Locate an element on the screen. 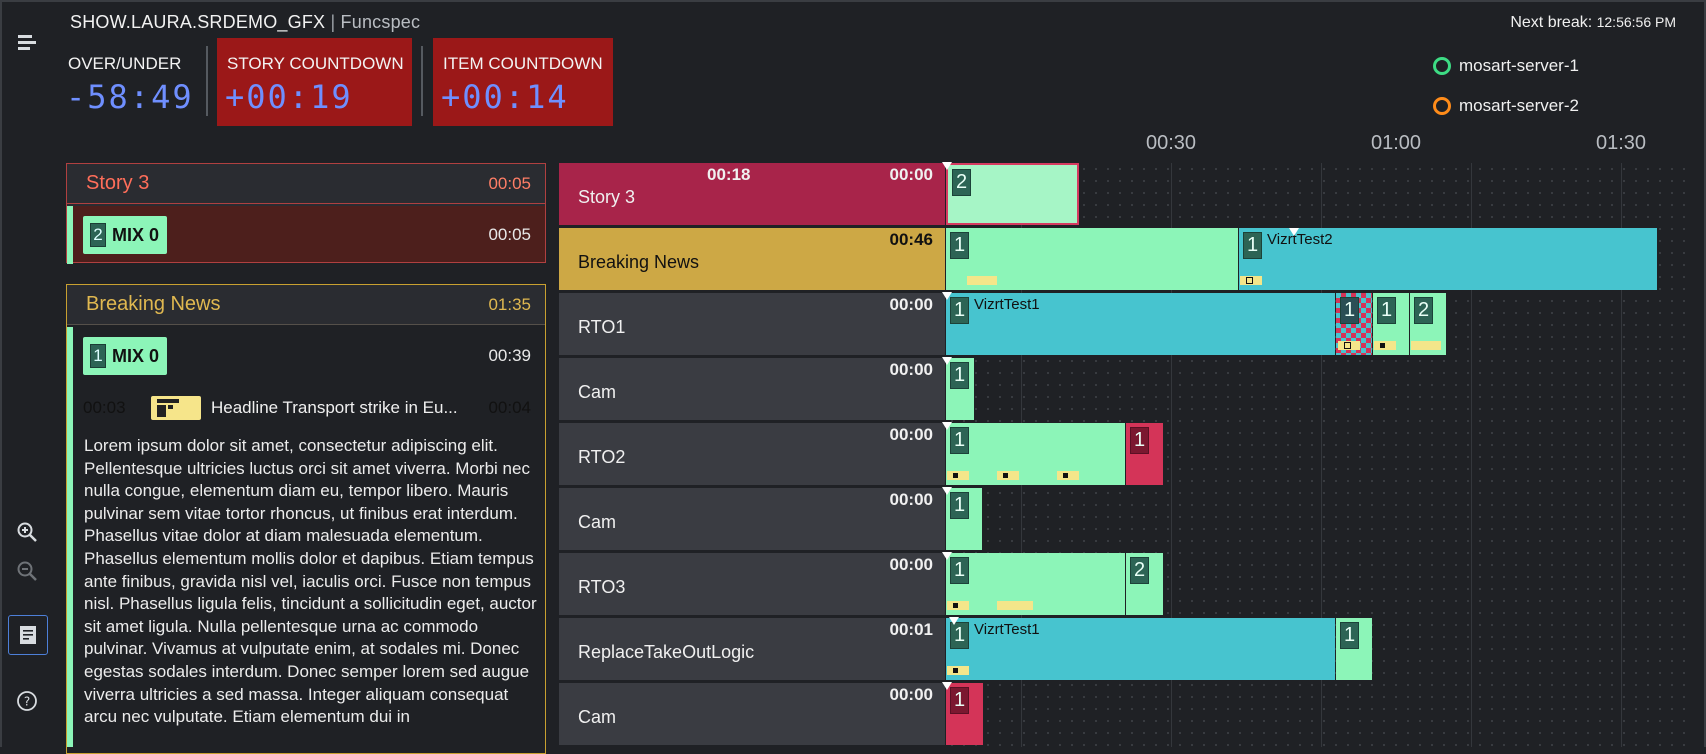 The height and width of the screenshot is (754, 1706). zoom-in-icon is located at coordinates (27, 532).